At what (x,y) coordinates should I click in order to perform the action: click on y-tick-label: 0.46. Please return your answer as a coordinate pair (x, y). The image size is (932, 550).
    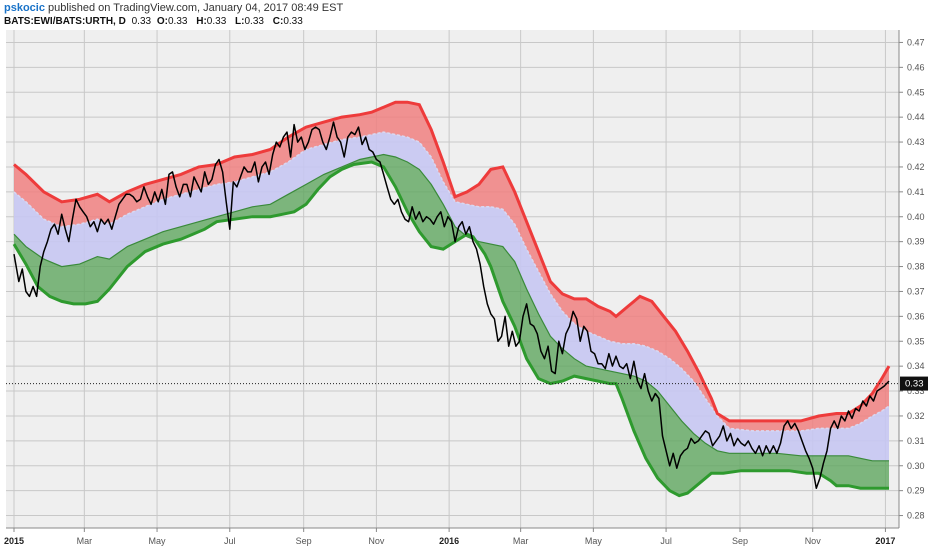
    Looking at the image, I should click on (916, 67).